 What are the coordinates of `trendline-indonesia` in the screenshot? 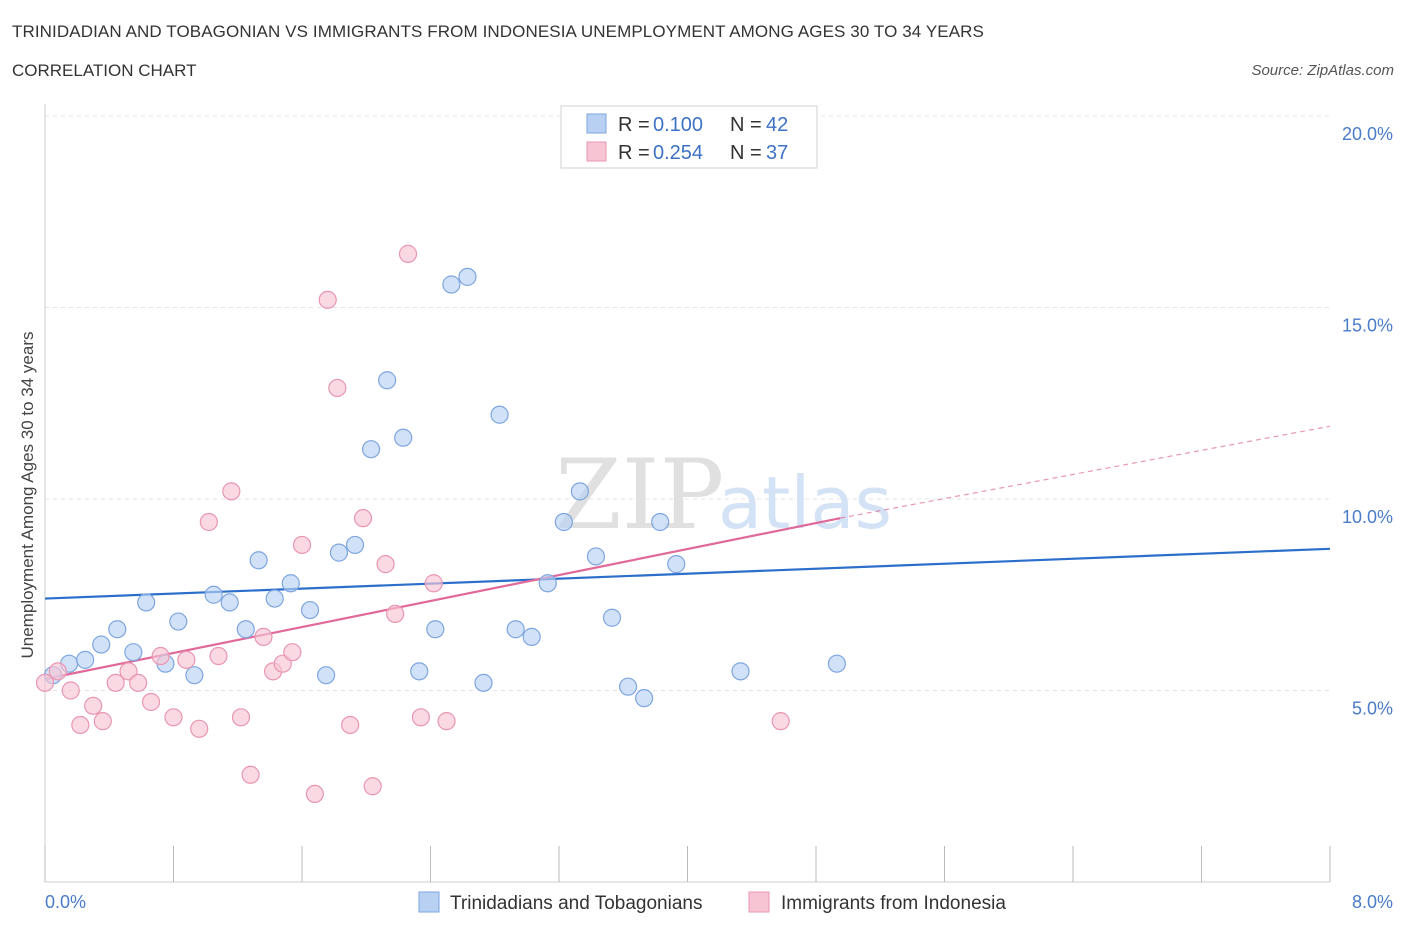 It's located at (442, 599).